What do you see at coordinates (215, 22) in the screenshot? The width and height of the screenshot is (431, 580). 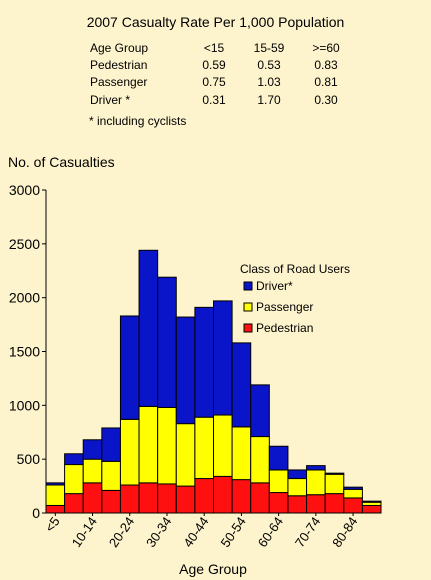 I see `chart-title: 2007 Casualty Rate Per 1,000 Population` at bounding box center [215, 22].